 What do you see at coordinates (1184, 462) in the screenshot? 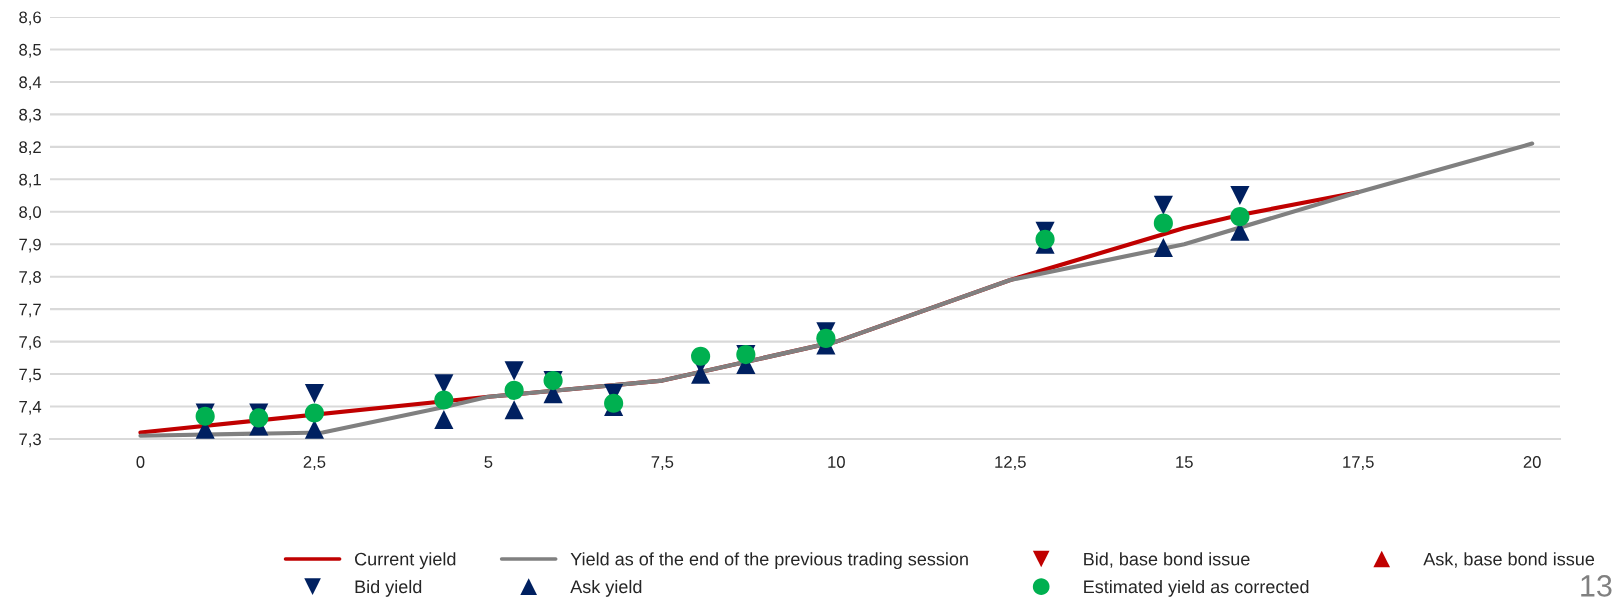
I see `x-tick-label: 15` at bounding box center [1184, 462].